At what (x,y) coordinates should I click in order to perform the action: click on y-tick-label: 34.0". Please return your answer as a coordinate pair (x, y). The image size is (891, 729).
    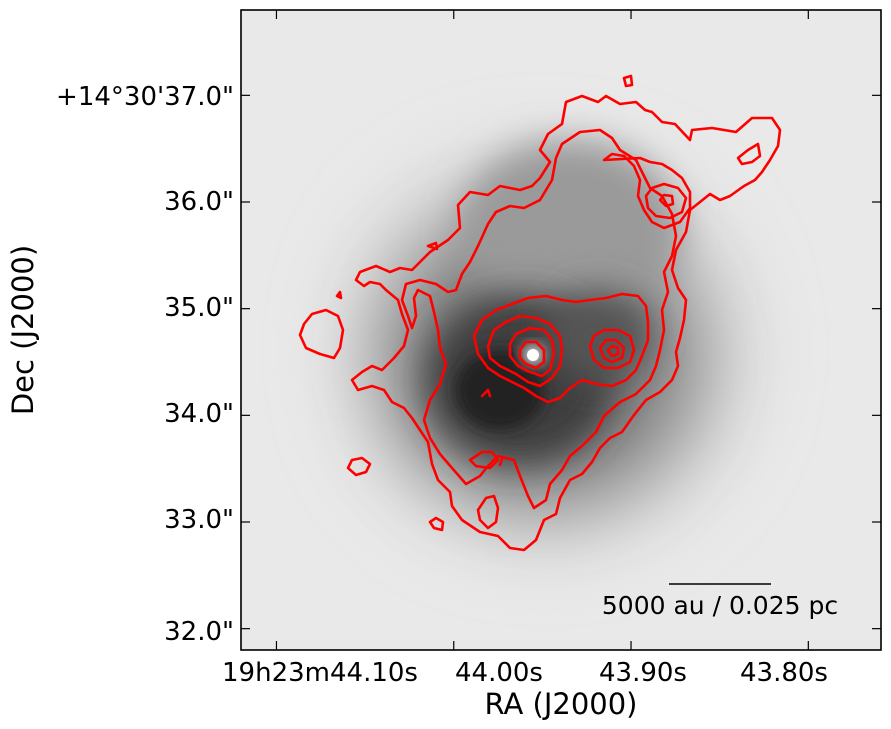
    Looking at the image, I should click on (199, 414).